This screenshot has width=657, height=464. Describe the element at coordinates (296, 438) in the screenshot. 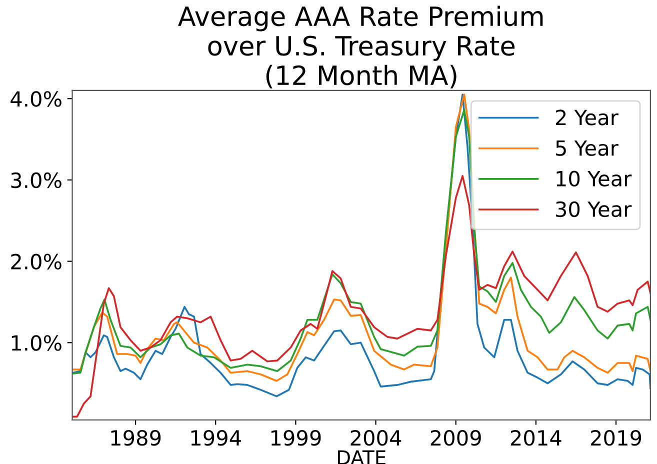

I see `x-tick-label: 1999` at that location.